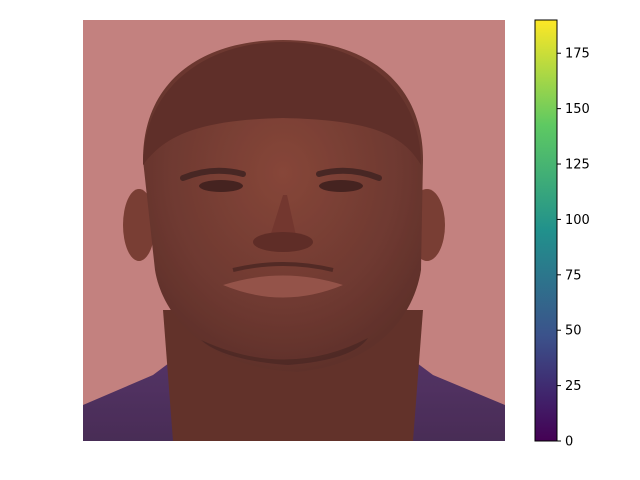 This screenshot has width=640, height=480. I want to click on colorbar-tick-label: 0, so click(569, 442).